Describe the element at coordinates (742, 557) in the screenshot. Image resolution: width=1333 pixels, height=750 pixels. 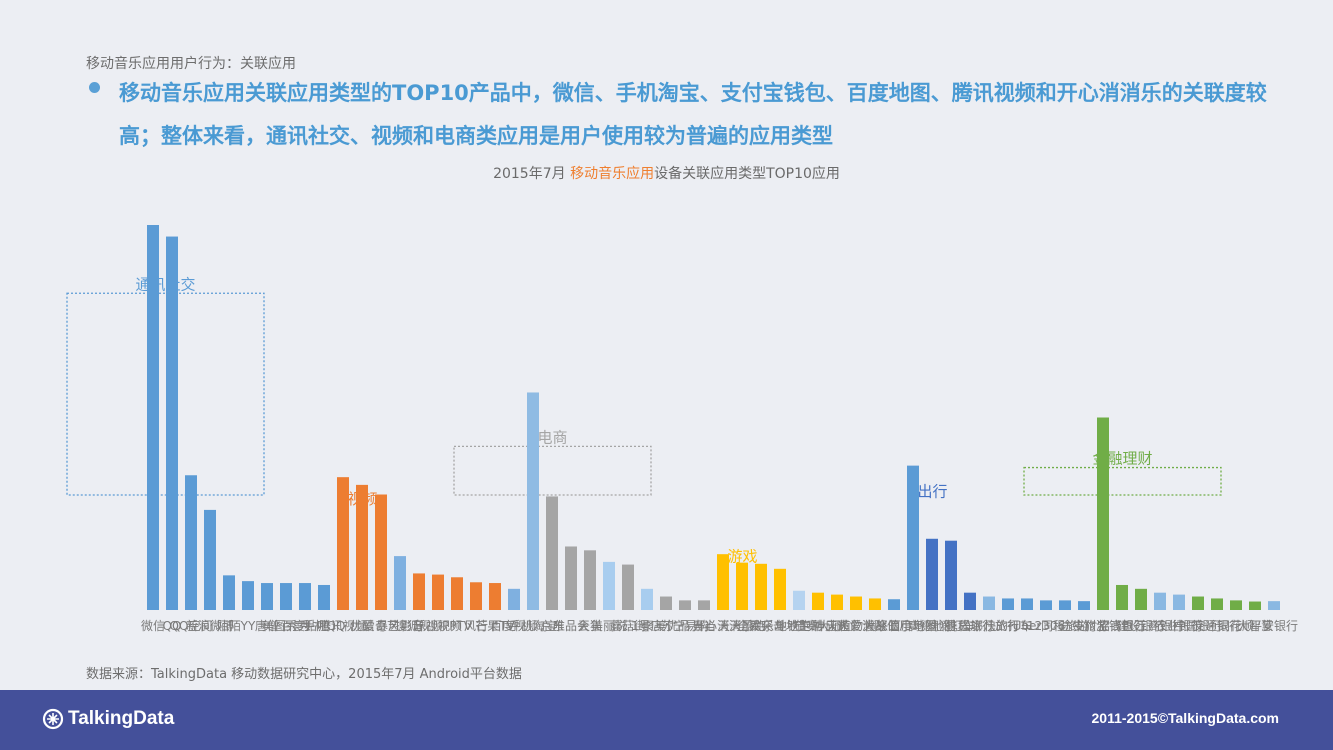
I see `group-label-3: 游戏` at that location.